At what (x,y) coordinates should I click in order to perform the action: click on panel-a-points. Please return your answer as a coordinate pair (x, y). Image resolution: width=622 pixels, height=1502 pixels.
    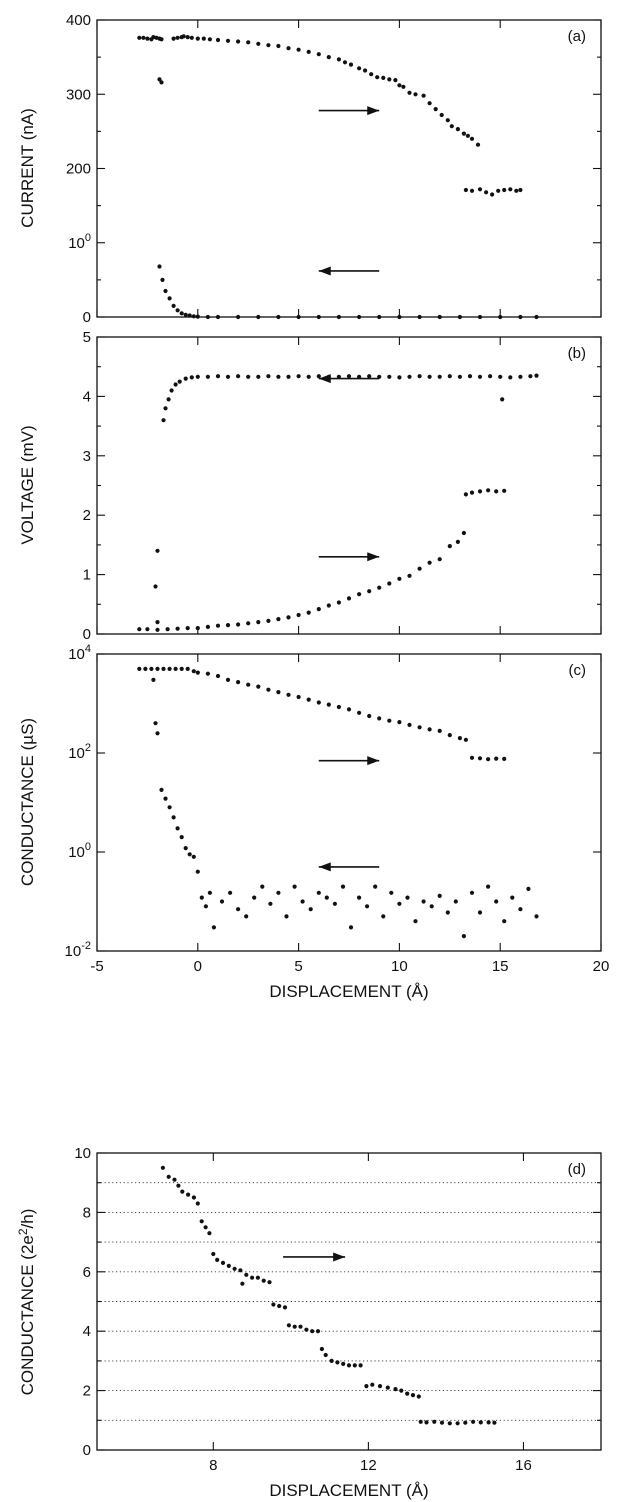
    Looking at the image, I should click on (338, 177).